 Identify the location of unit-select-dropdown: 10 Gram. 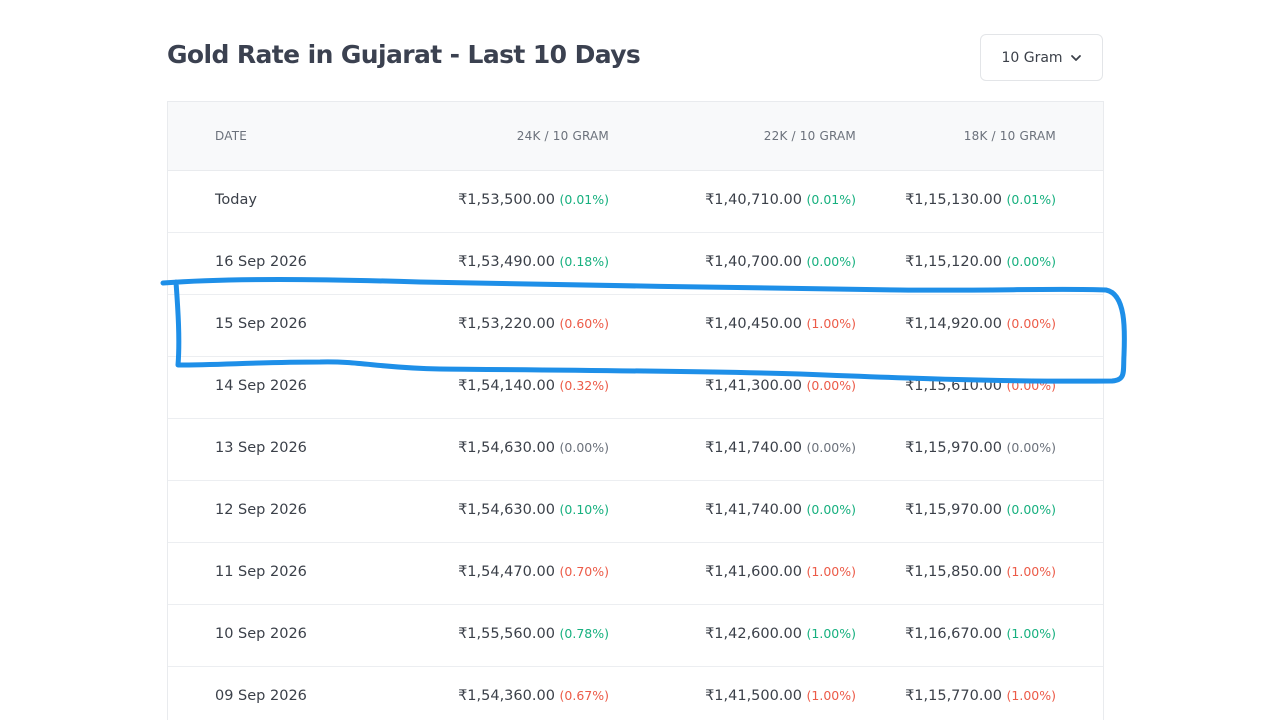
(1041, 57).